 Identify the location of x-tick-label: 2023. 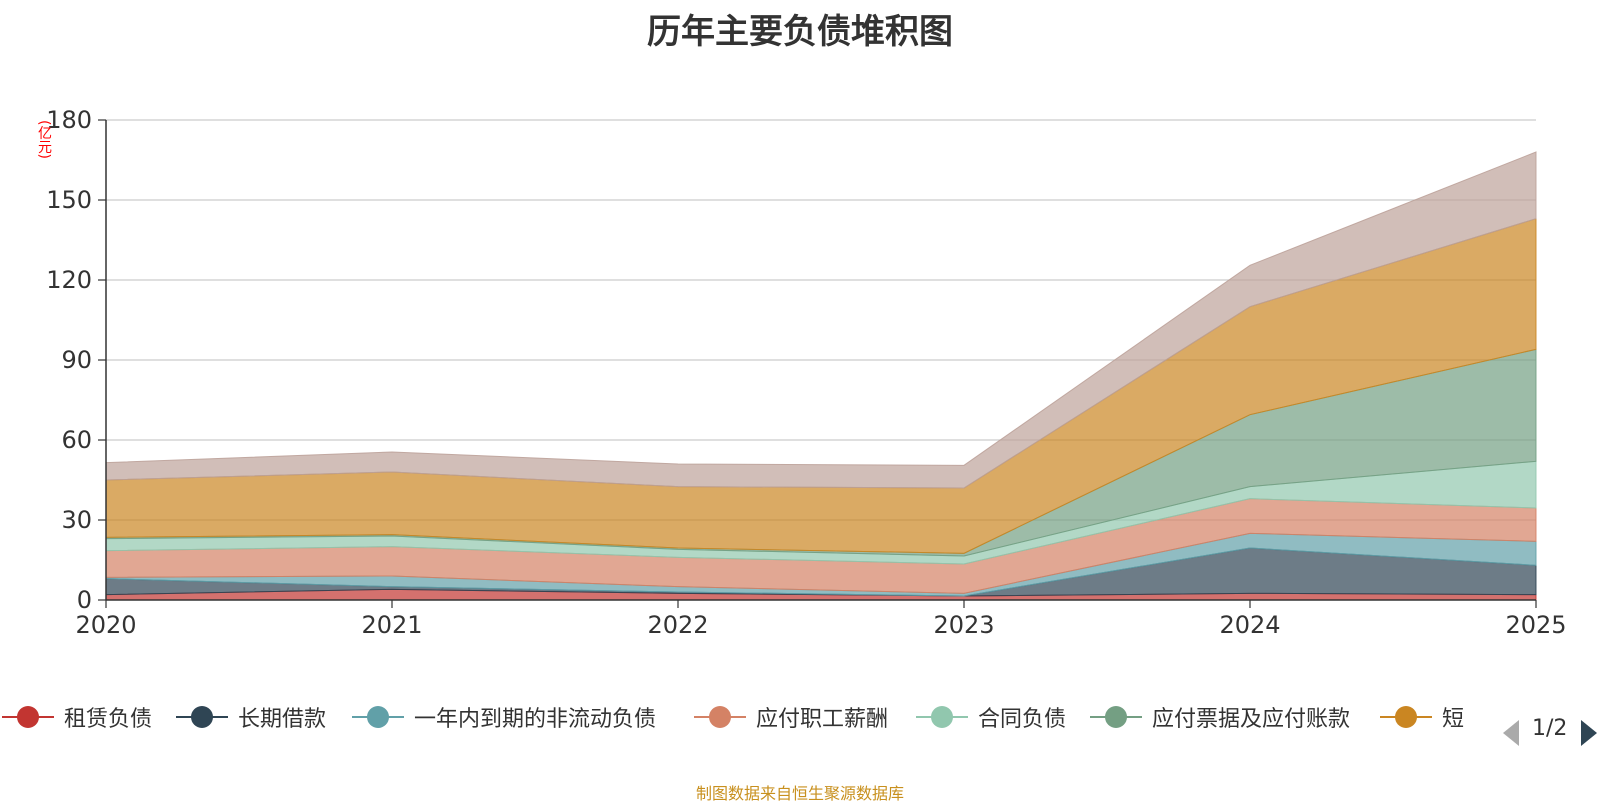
(963, 625).